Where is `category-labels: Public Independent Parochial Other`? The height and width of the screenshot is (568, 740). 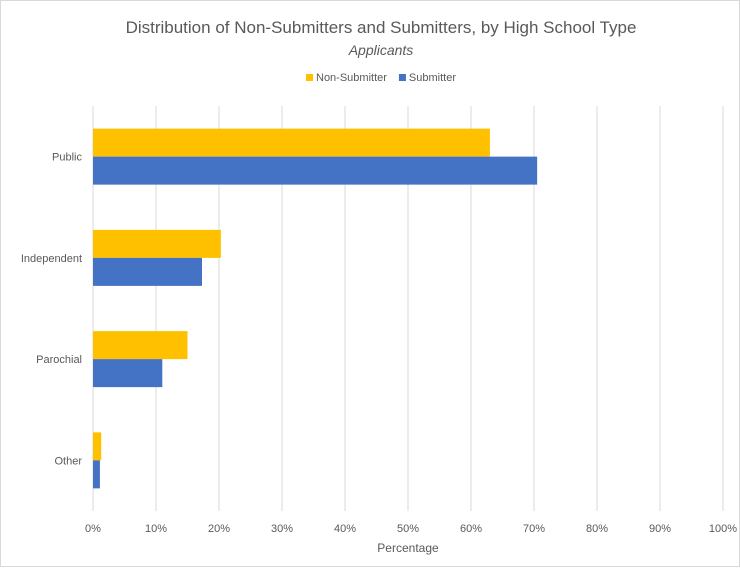
category-labels: Public Independent Parochial Other is located at coordinates (52, 310).